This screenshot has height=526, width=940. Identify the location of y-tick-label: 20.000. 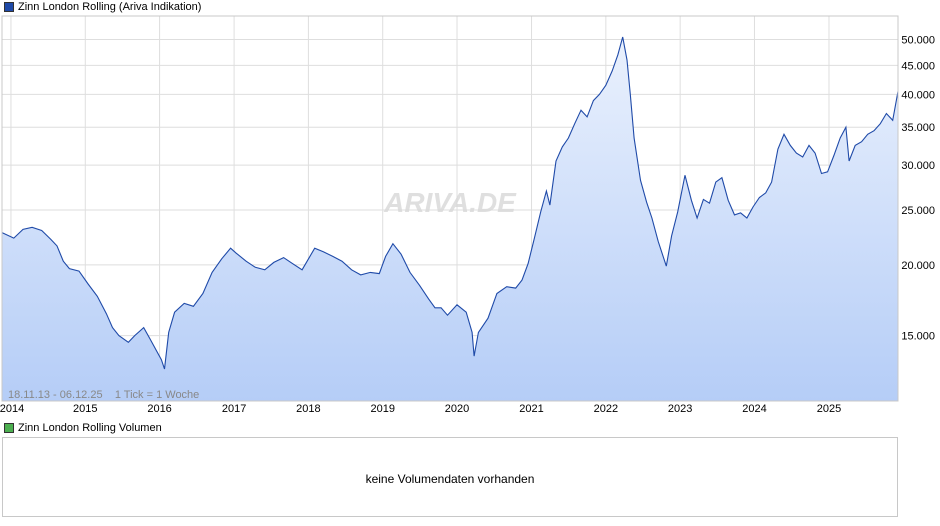
(918, 266).